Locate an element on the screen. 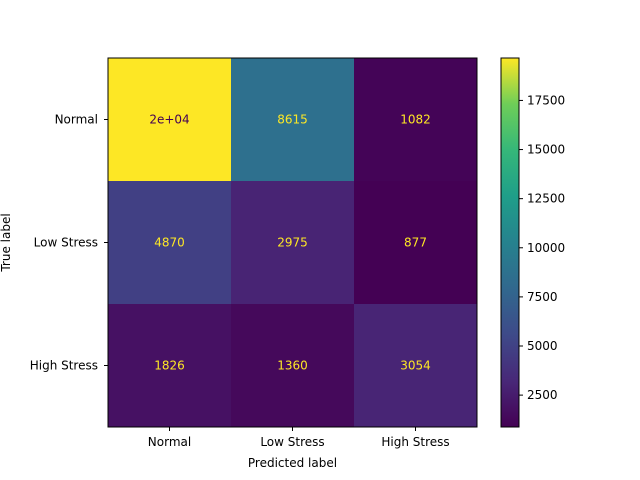  cell-value-label: 2e+04 is located at coordinates (169, 120).